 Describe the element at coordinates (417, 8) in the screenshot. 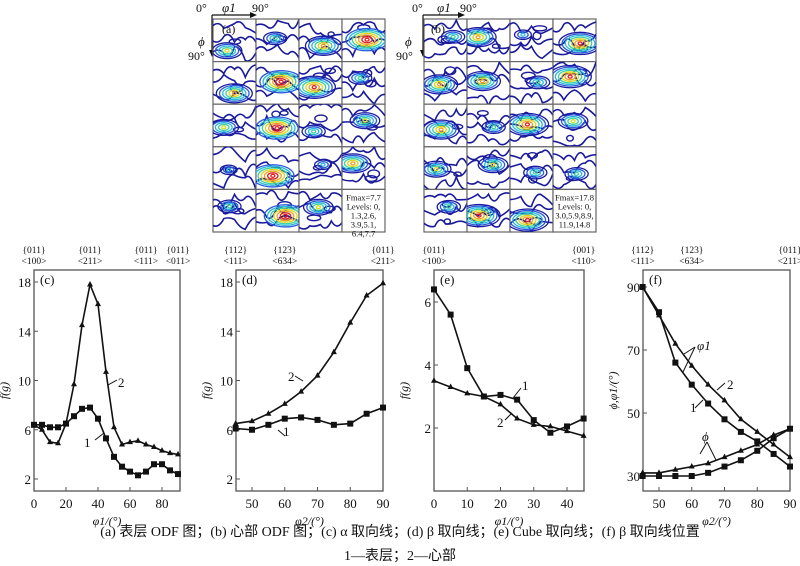

I see `odf-b-axis-0: 0°` at that location.